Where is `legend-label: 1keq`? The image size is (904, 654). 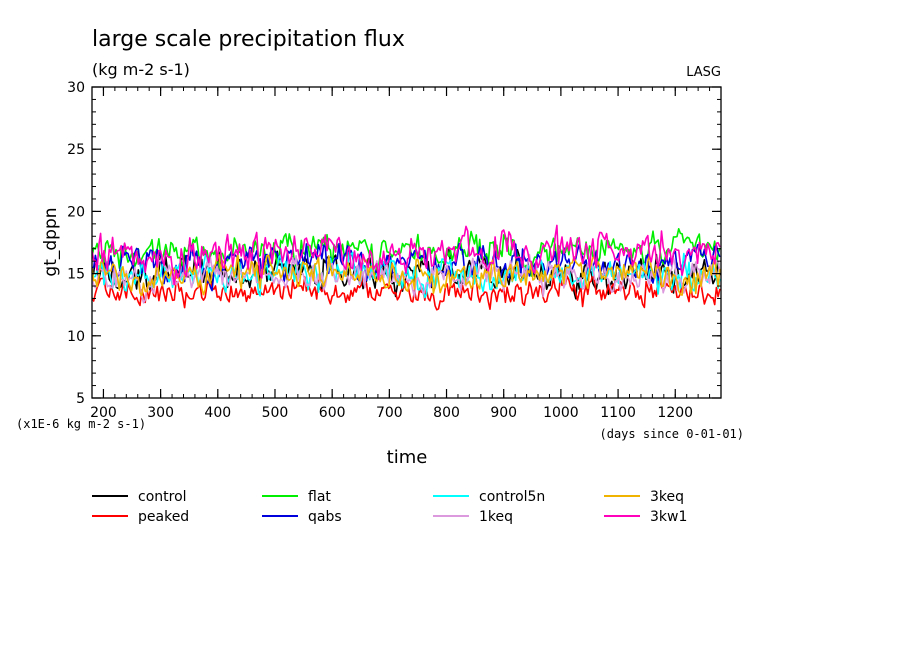
legend-label: 1keq is located at coordinates (496, 517).